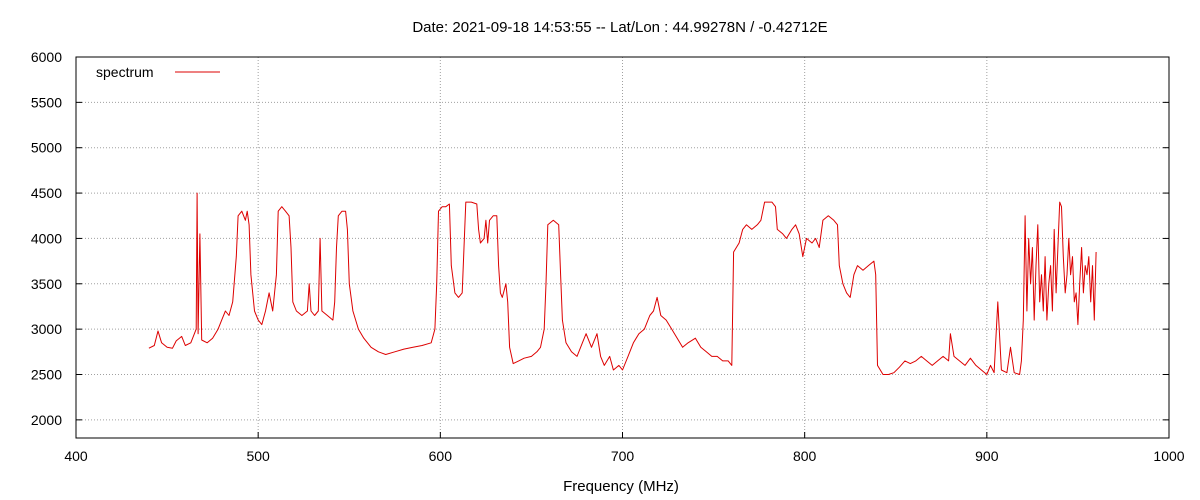 This screenshot has width=1200, height=500. I want to click on x-tick-label: 1000, so click(1168, 456).